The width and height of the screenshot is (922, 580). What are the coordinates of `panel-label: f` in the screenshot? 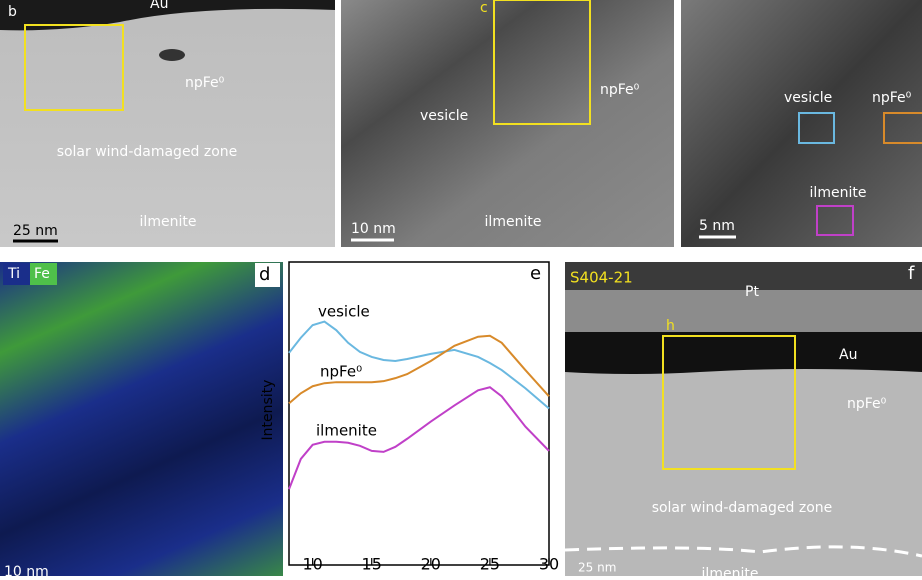 It's located at (911, 273).